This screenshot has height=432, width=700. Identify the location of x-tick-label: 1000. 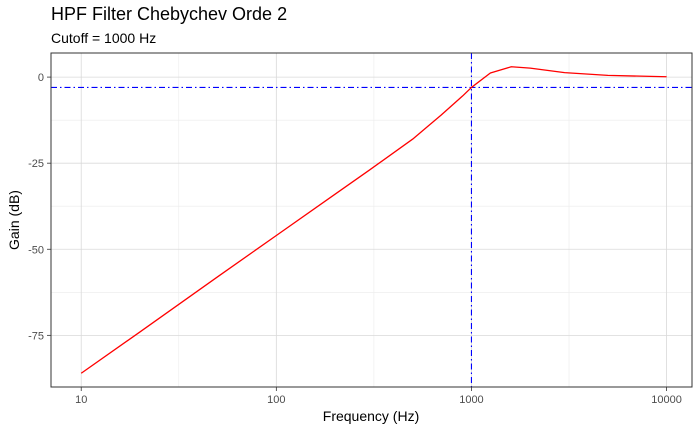
(471, 400).